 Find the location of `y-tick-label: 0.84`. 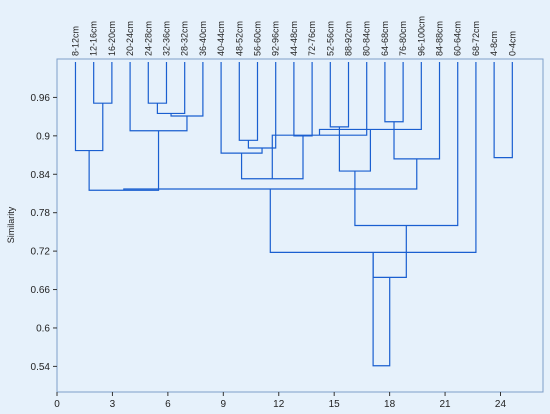

y-tick-label: 0.84 is located at coordinates (41, 175).